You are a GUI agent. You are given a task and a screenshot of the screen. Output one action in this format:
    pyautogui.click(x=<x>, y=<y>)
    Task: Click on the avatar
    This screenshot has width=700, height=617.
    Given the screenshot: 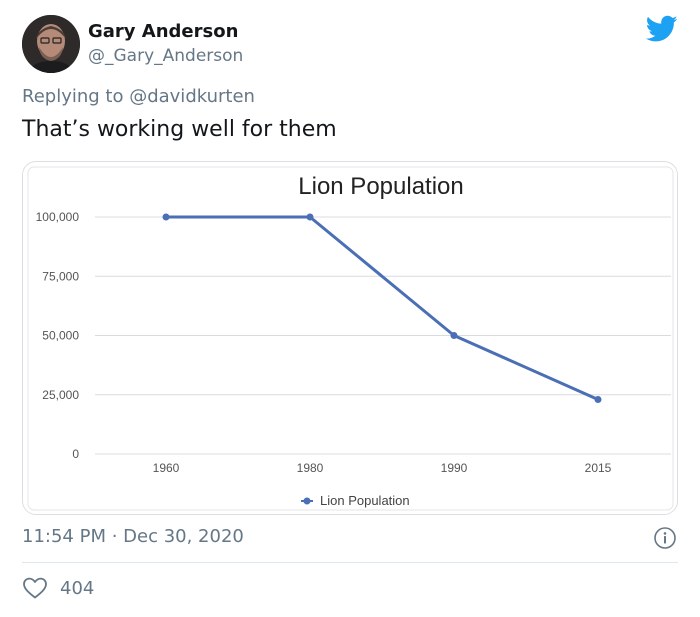 What is the action you would take?
    pyautogui.click(x=51, y=44)
    